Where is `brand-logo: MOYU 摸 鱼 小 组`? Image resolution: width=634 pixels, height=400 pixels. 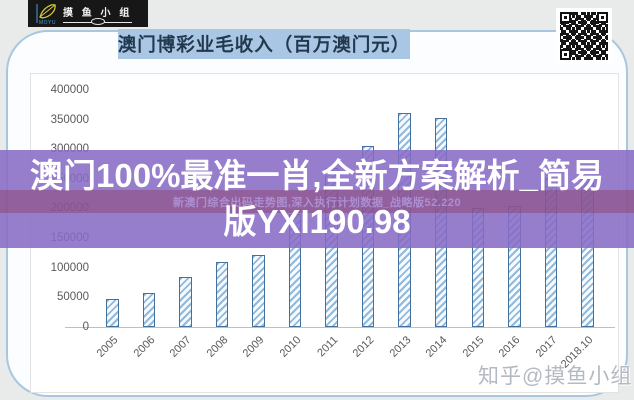
brand-logo: MOYU 摸 鱼 小 组 is located at coordinates (88, 13).